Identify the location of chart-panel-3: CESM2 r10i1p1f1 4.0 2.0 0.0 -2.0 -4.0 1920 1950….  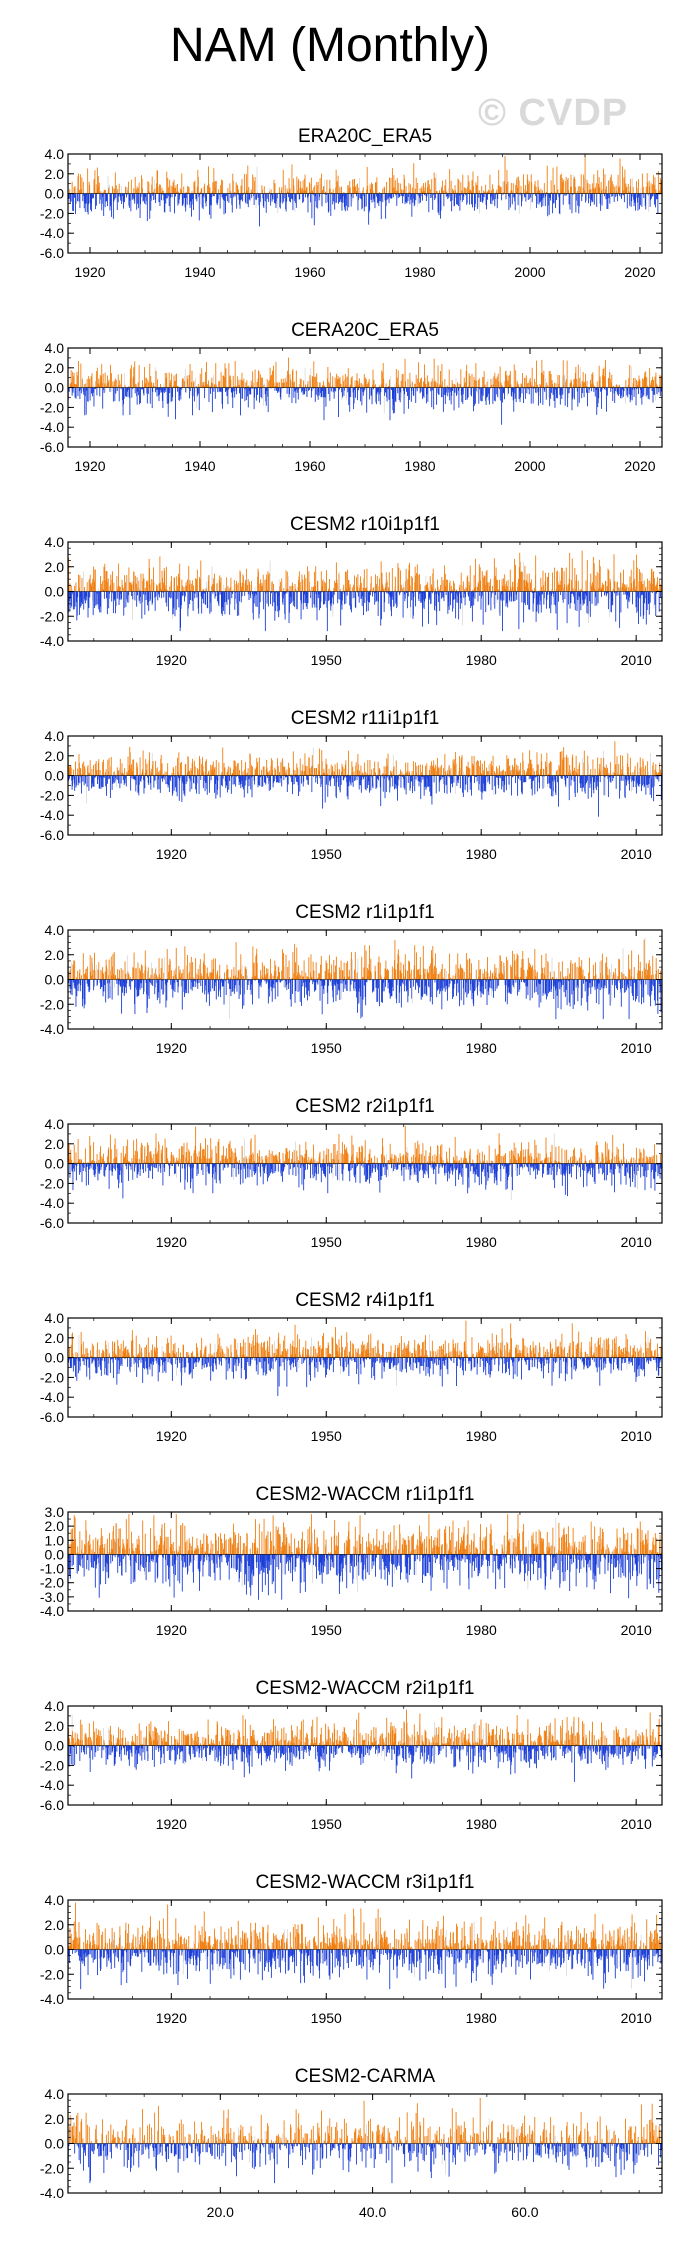
(351, 591).